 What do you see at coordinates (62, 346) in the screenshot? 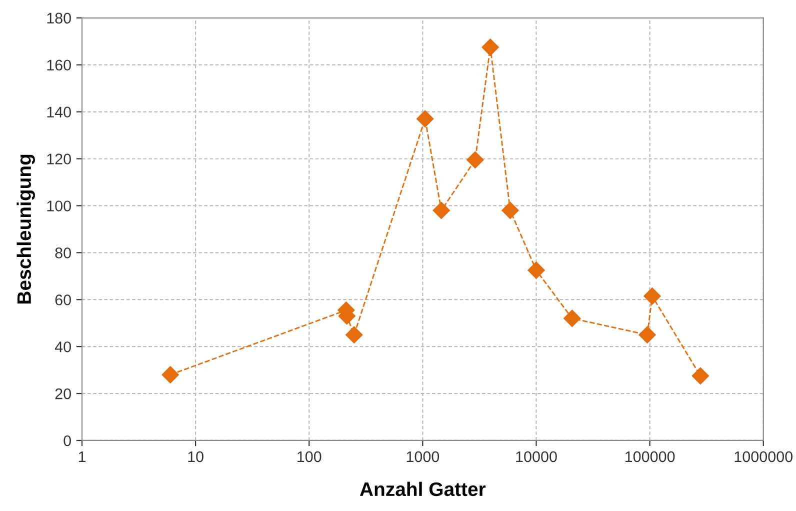
I see `y-tick-label: 40` at bounding box center [62, 346].